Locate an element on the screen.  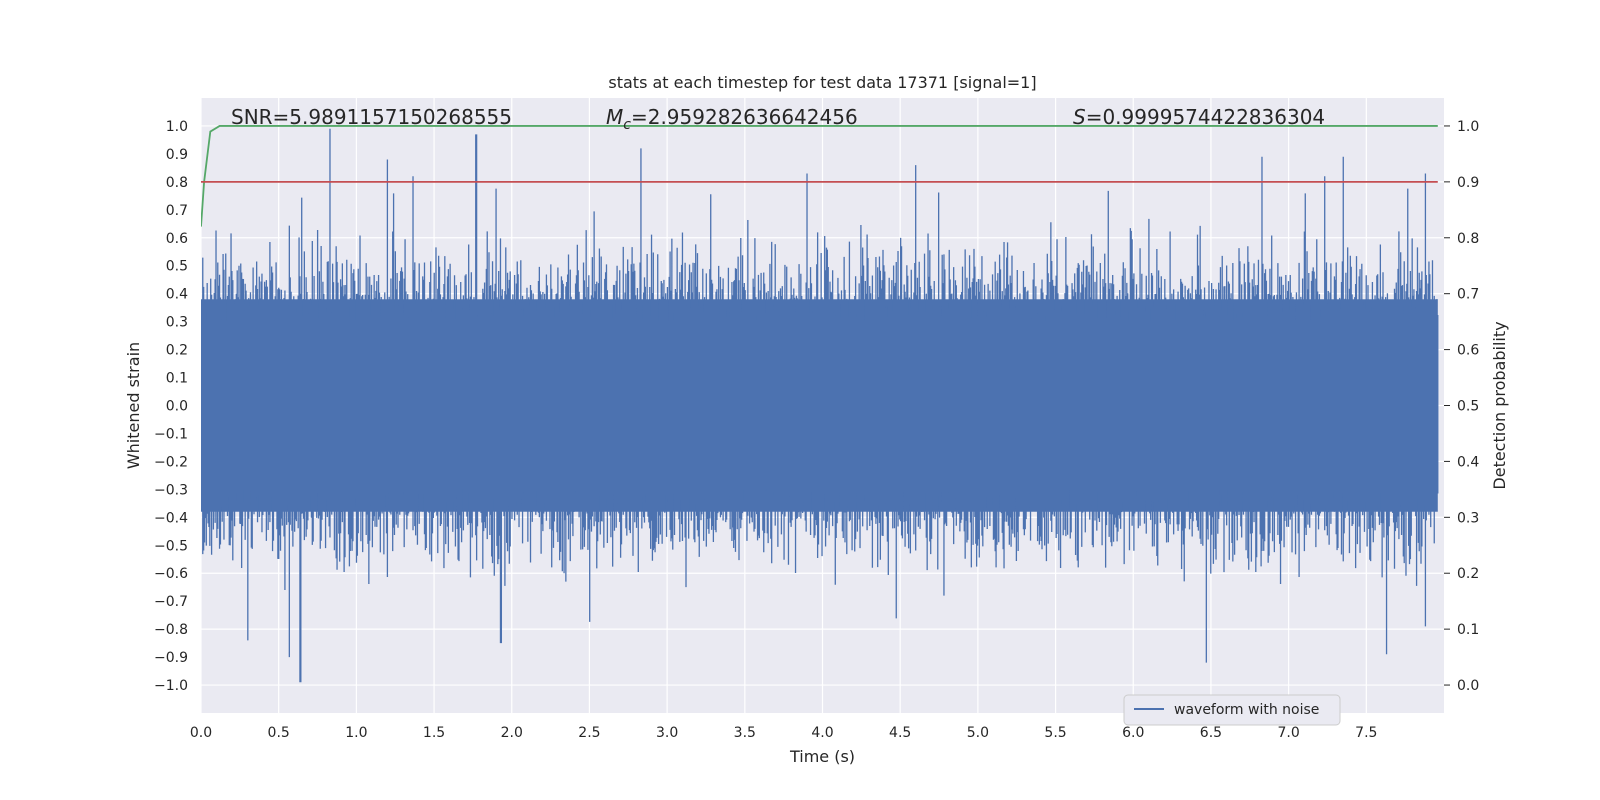
y-tick-label: 0.6 is located at coordinates (177, 239).